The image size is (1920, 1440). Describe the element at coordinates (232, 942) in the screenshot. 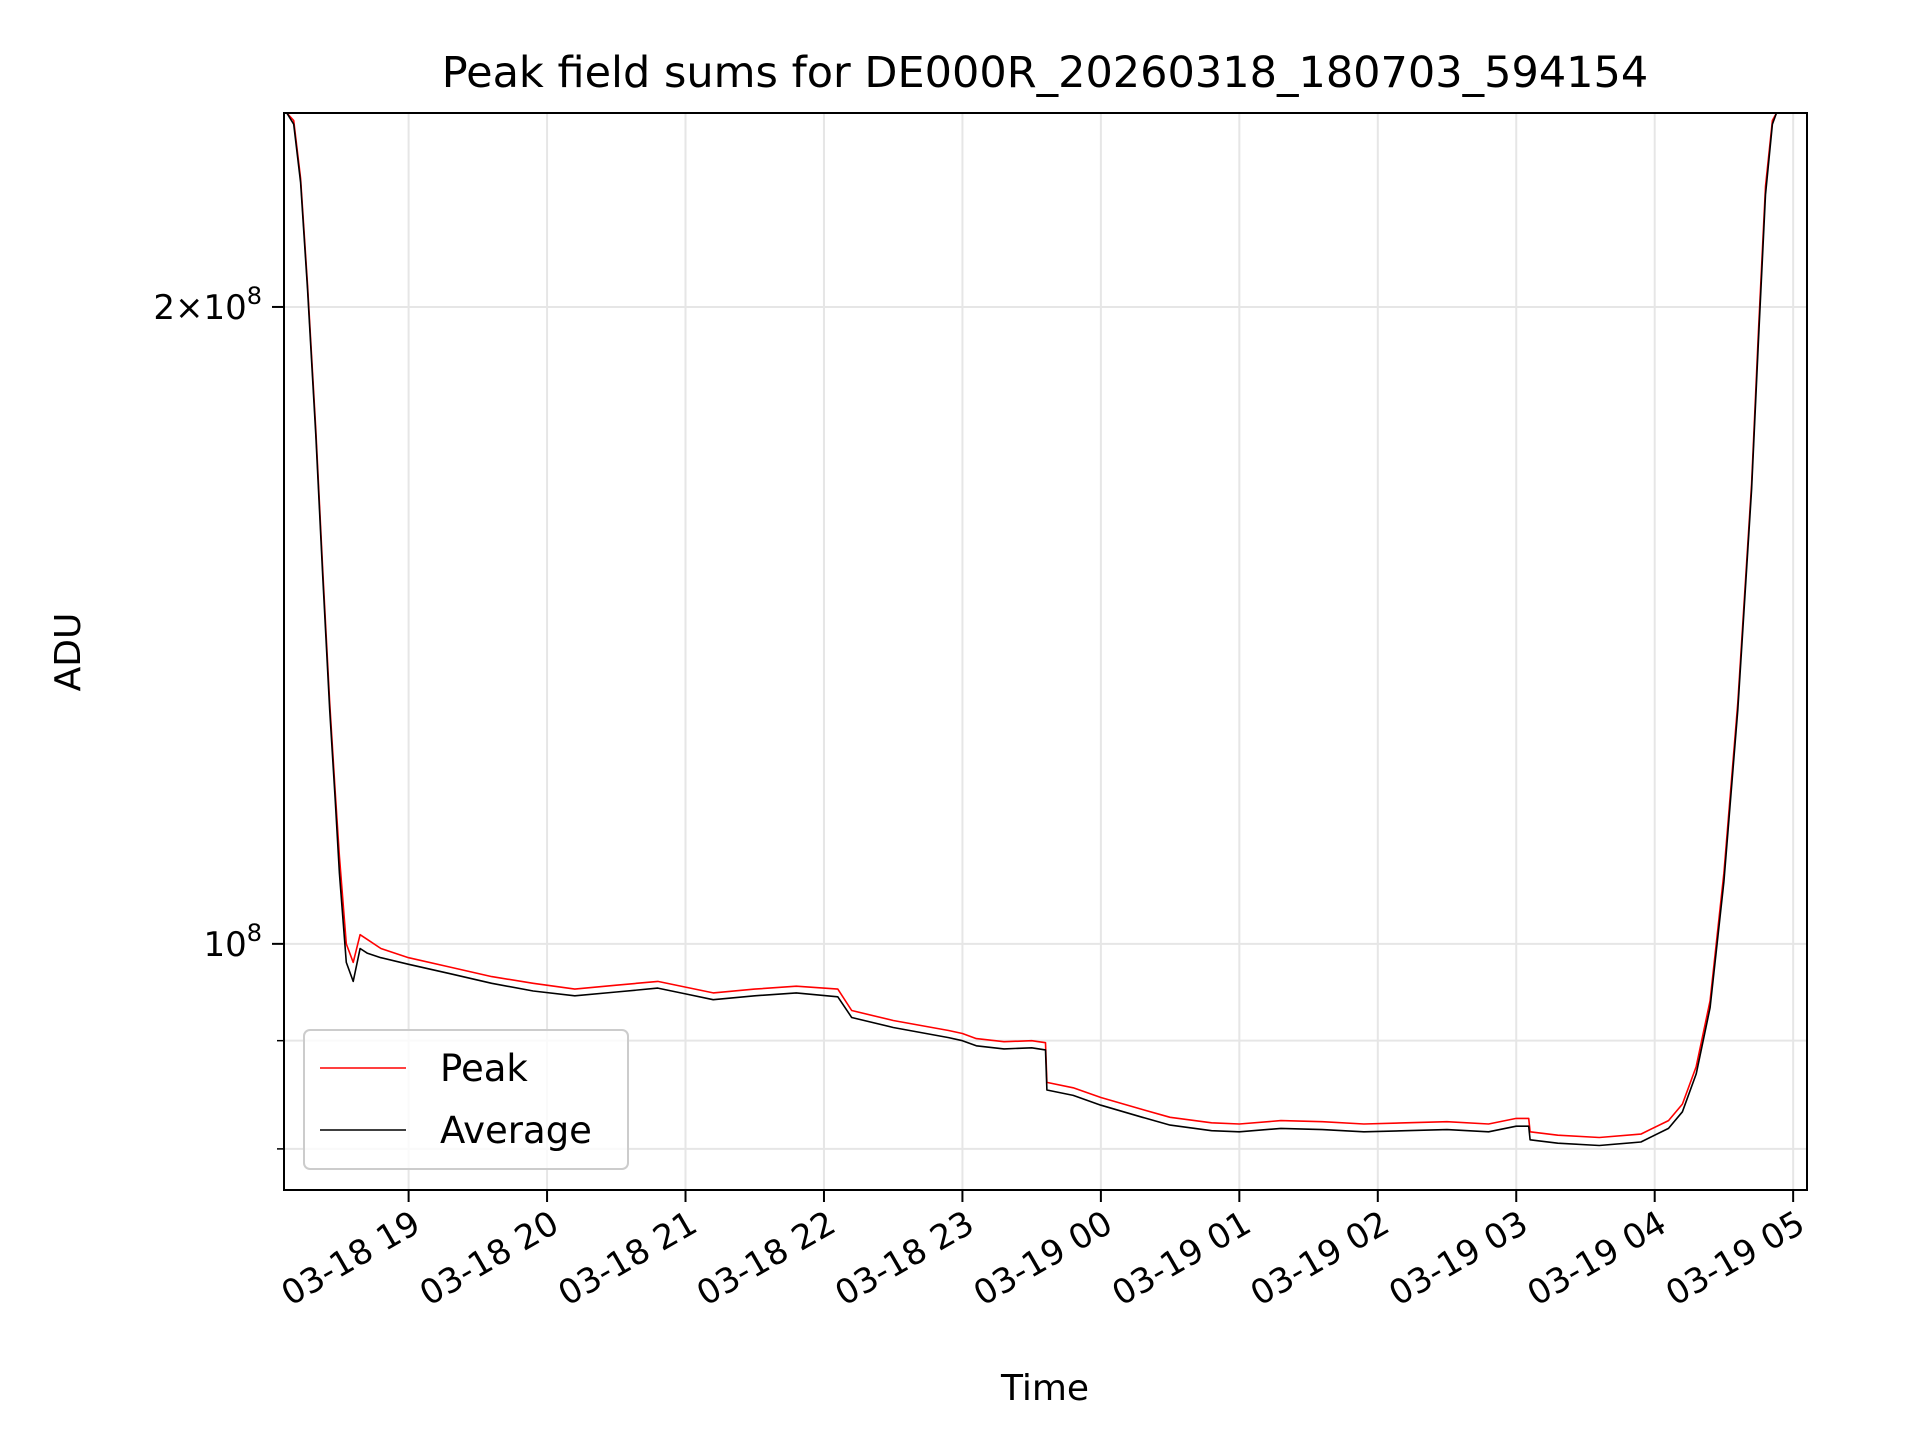

I see `y-tick-label: 108` at that location.